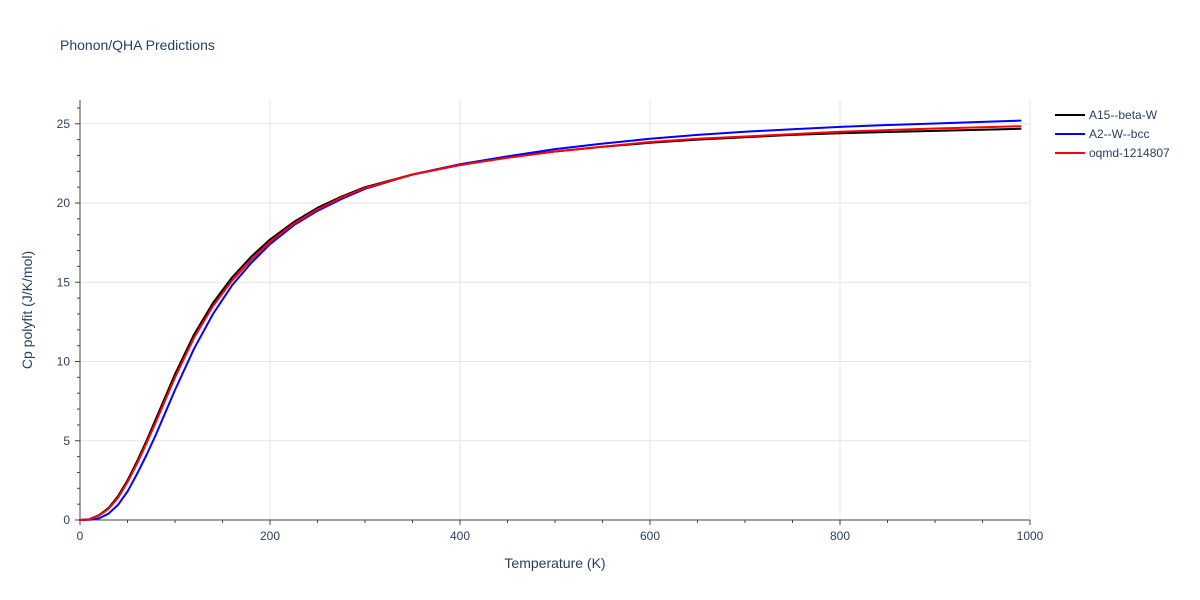 The height and width of the screenshot is (600, 1200). I want to click on x-tick-label: 400, so click(460, 536).